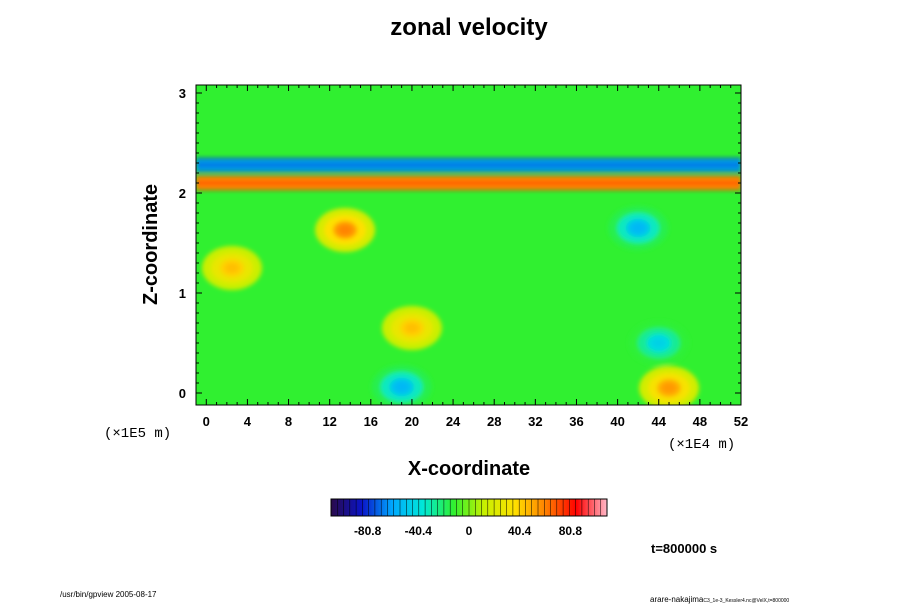 The width and height of the screenshot is (900, 607). I want to click on colorbar-tick-label: -80.8, so click(368, 531).